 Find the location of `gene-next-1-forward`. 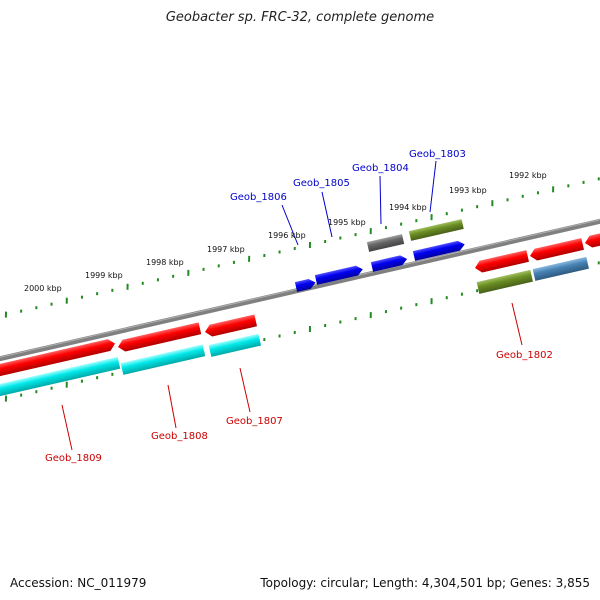

gene-next-1-forward is located at coordinates (557, 249).